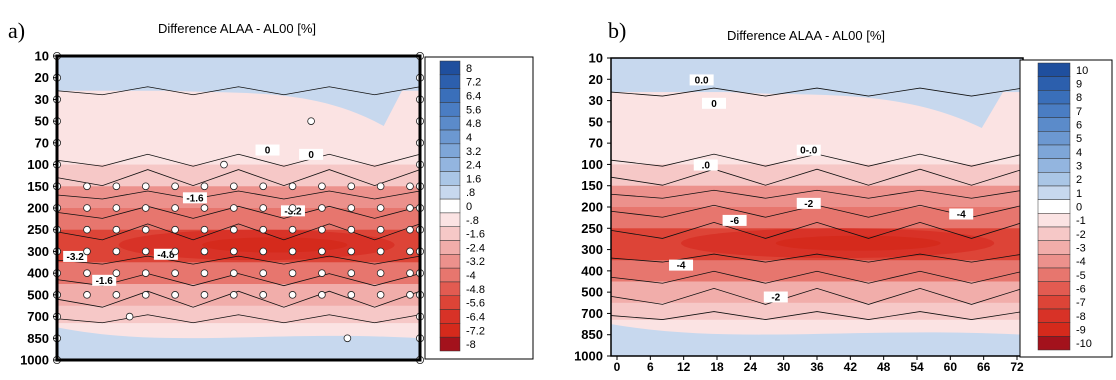 This screenshot has width=1116, height=380. What do you see at coordinates (817, 218) in the screenshot?
I see `field-band-b` at bounding box center [817, 218].